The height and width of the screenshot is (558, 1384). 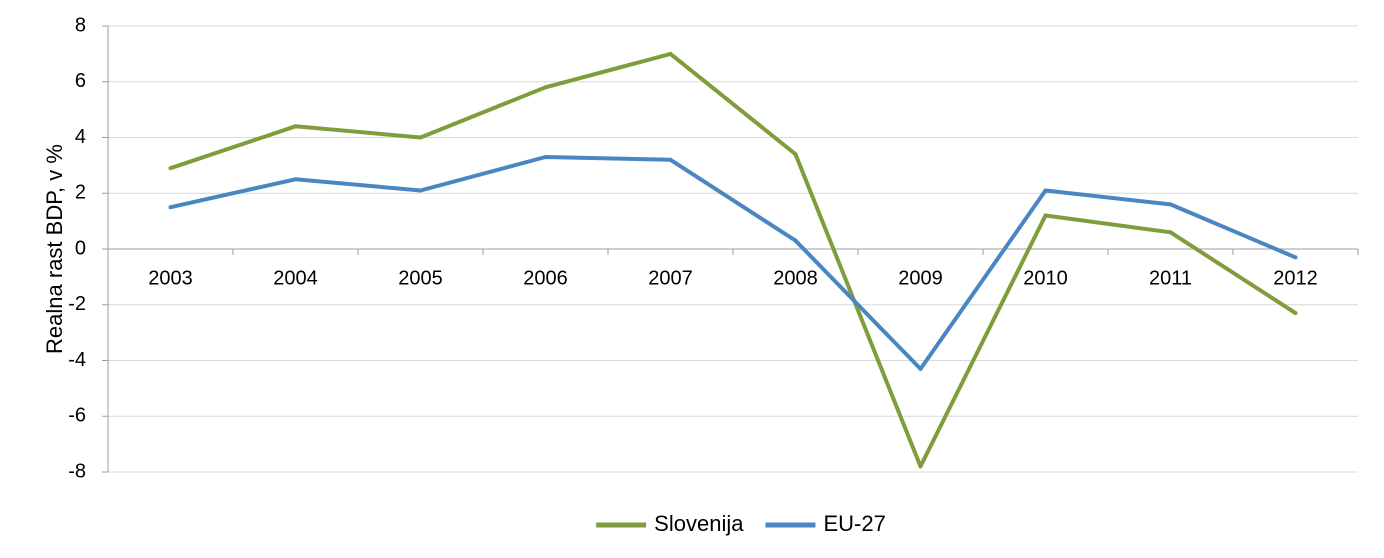 What do you see at coordinates (54, 249) in the screenshot?
I see `y-axis-title: Realna rast BDP, v %` at bounding box center [54, 249].